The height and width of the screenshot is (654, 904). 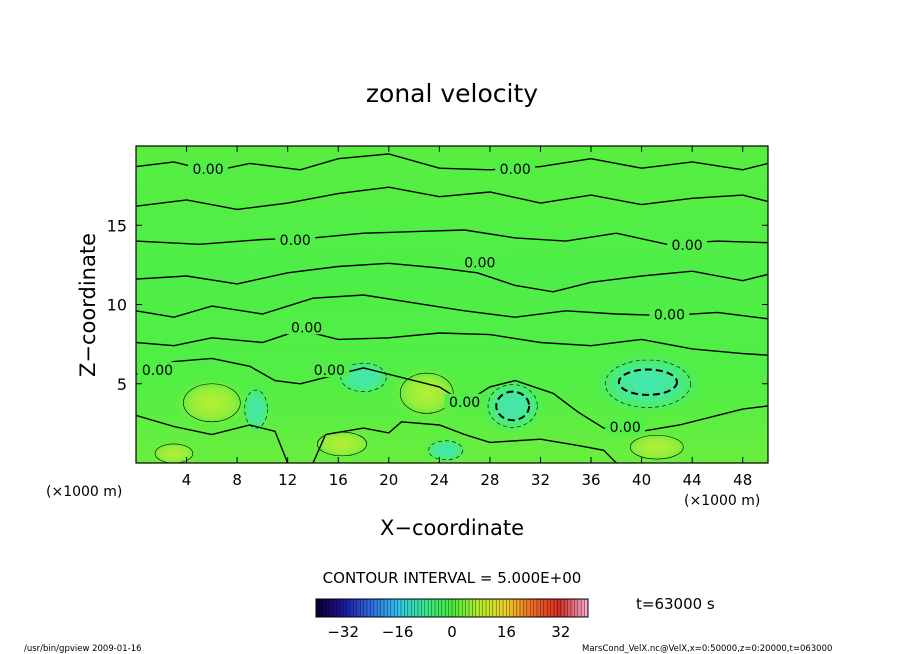 I want to click on x-unit-label: (×1000 m), so click(x=722, y=501).